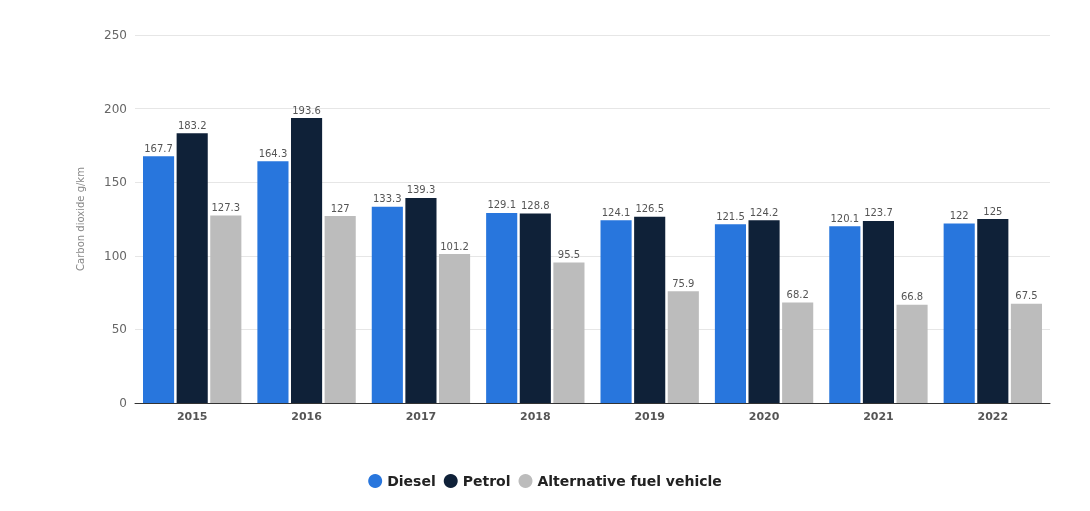 Image resolution: width=1090 pixels, height=511 pixels. I want to click on x-tick-label: 2017, so click(421, 416).